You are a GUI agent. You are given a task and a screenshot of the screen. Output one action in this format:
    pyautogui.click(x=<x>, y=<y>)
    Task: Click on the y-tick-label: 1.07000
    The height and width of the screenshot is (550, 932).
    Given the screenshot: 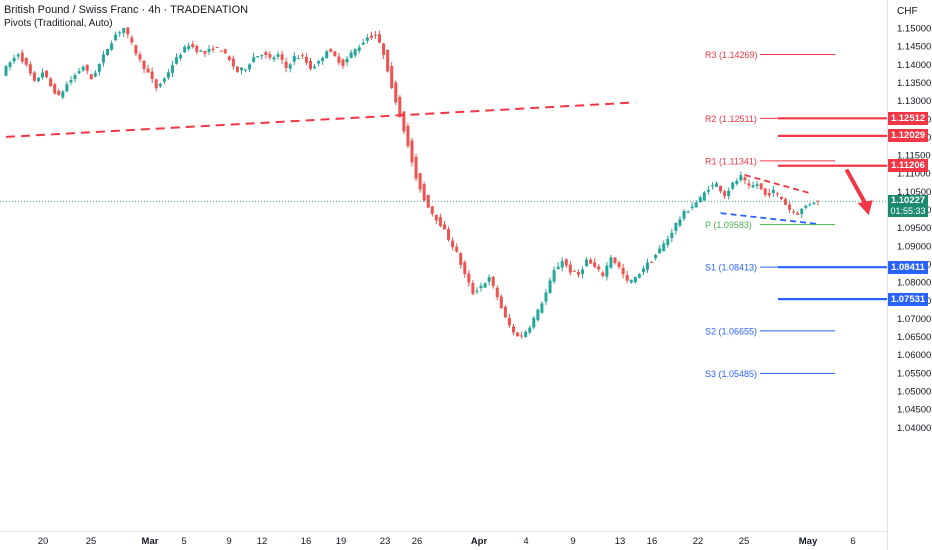 What is the action you would take?
    pyautogui.click(x=914, y=319)
    